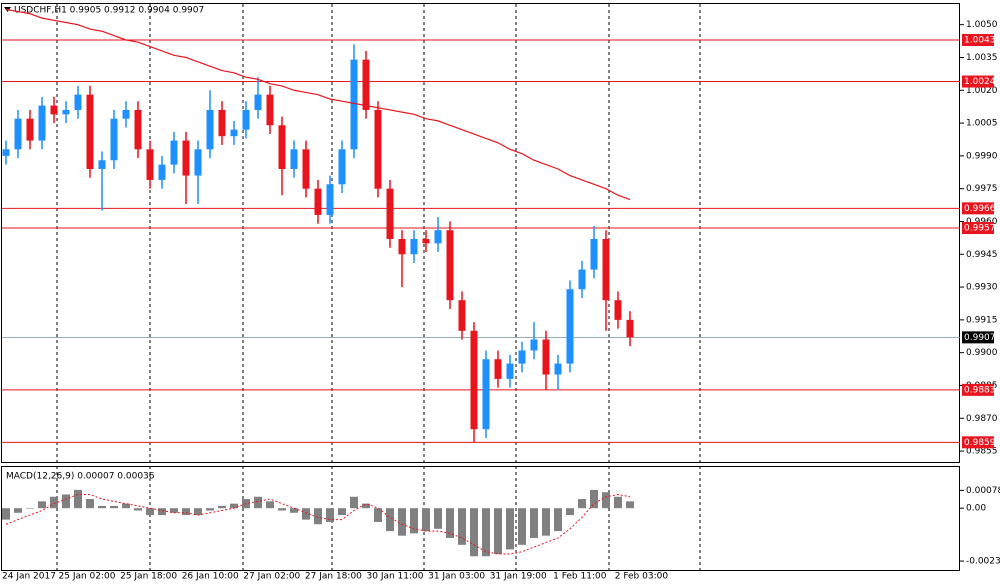 Image resolution: width=1000 pixels, height=586 pixels. What do you see at coordinates (980, 82) in the screenshot?
I see `level-label: 1.0024` at bounding box center [980, 82].